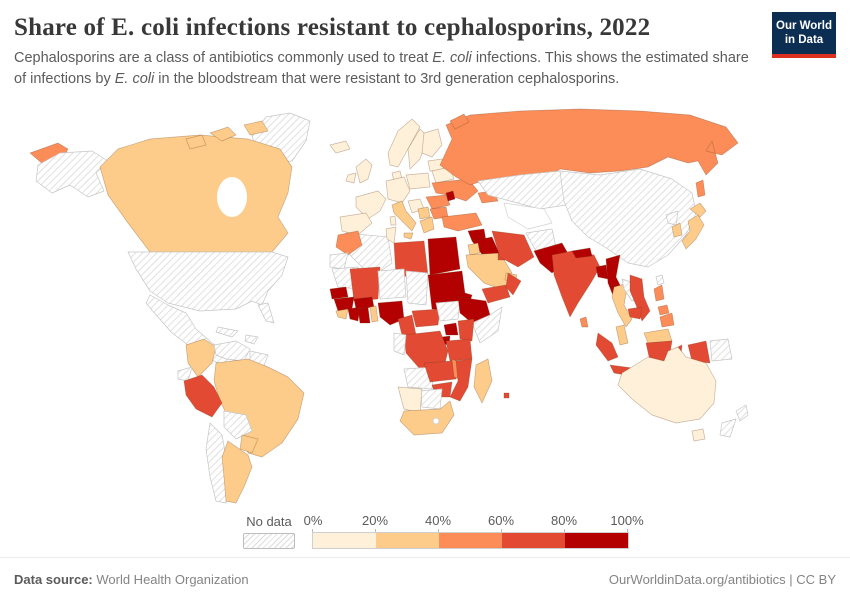  I want to click on country-sicily, so click(408, 236).